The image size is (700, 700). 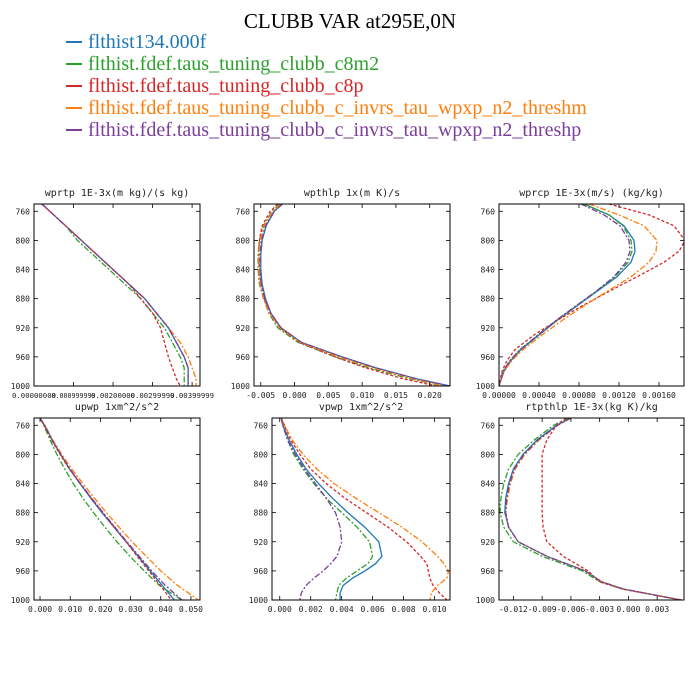 What do you see at coordinates (396, 395) in the screenshot?
I see `x-tick-label: 0.015` at bounding box center [396, 395].